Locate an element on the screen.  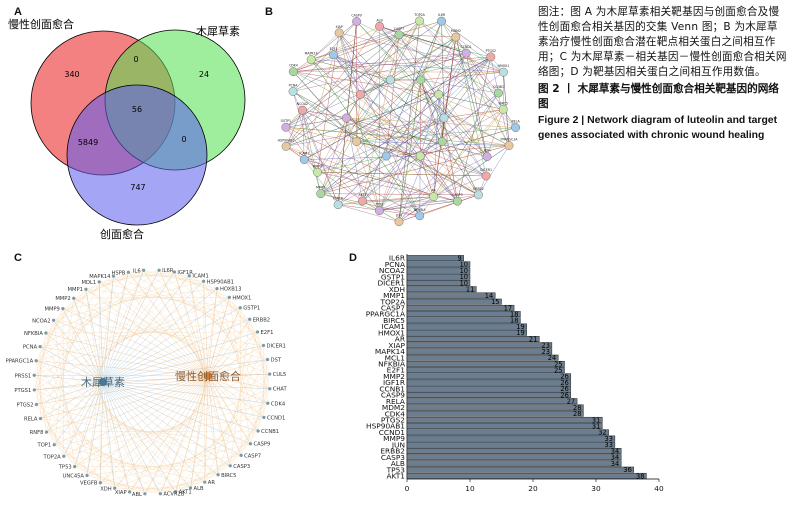
network-node-label: VEGFB is located at coordinates (89, 484).